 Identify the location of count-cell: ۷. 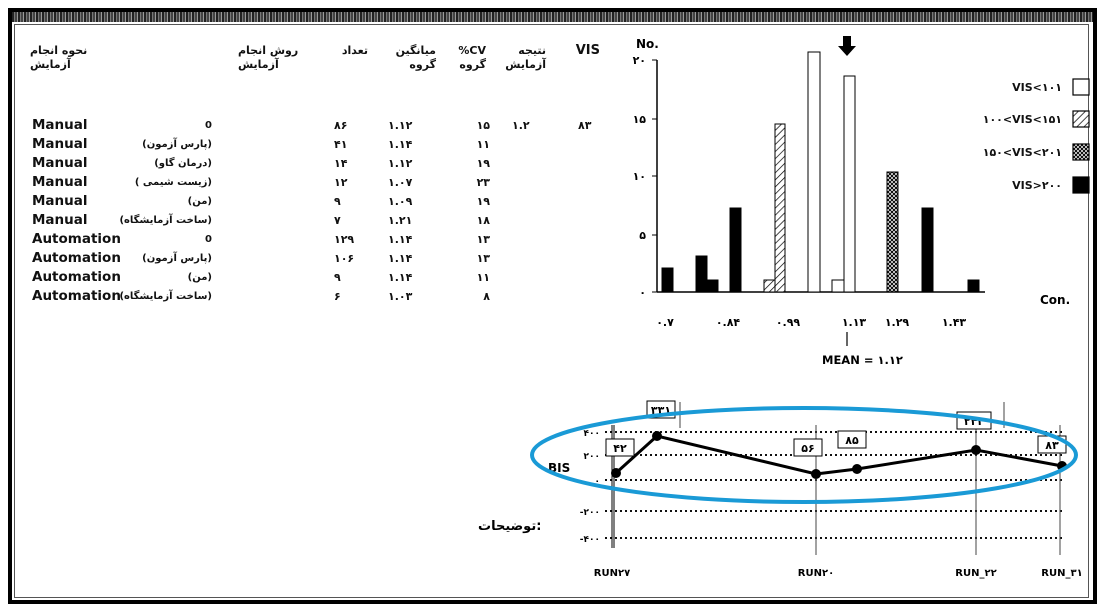
(337, 220).